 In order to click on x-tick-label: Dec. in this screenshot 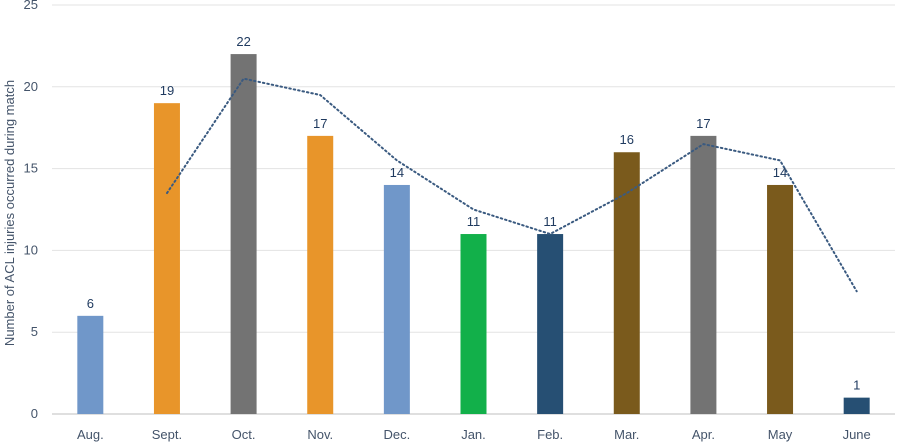, I will do `click(396, 434)`.